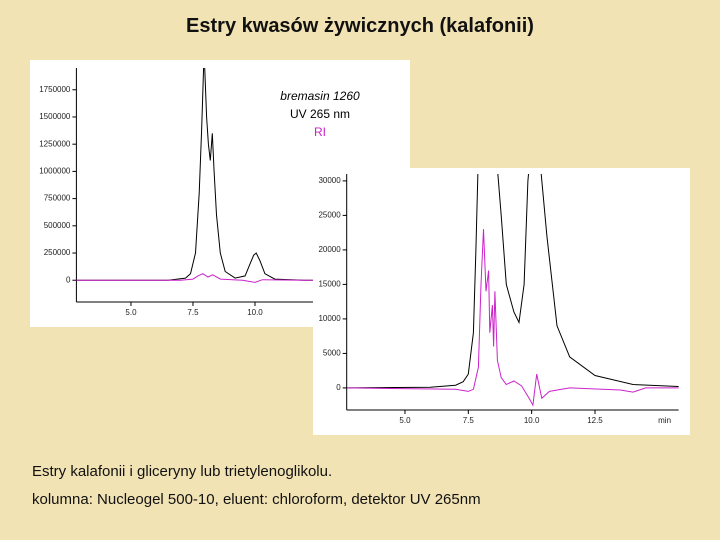 The image size is (720, 540). What do you see at coordinates (664, 420) in the screenshot?
I see `x-axis-label: min` at bounding box center [664, 420].